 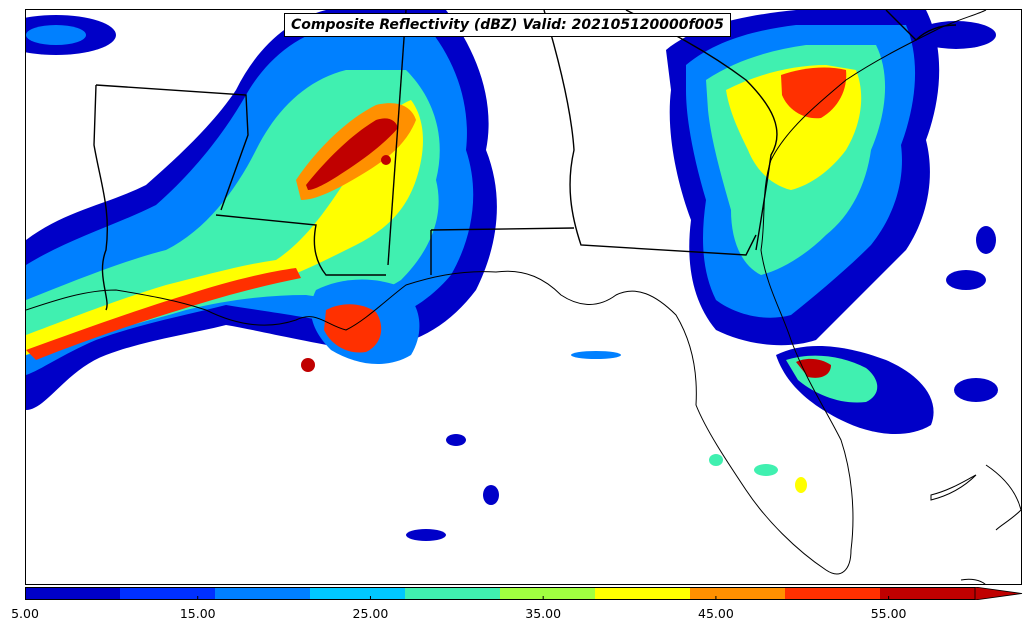 I want to click on echo-east-complex-l5, so click(x=814, y=93).